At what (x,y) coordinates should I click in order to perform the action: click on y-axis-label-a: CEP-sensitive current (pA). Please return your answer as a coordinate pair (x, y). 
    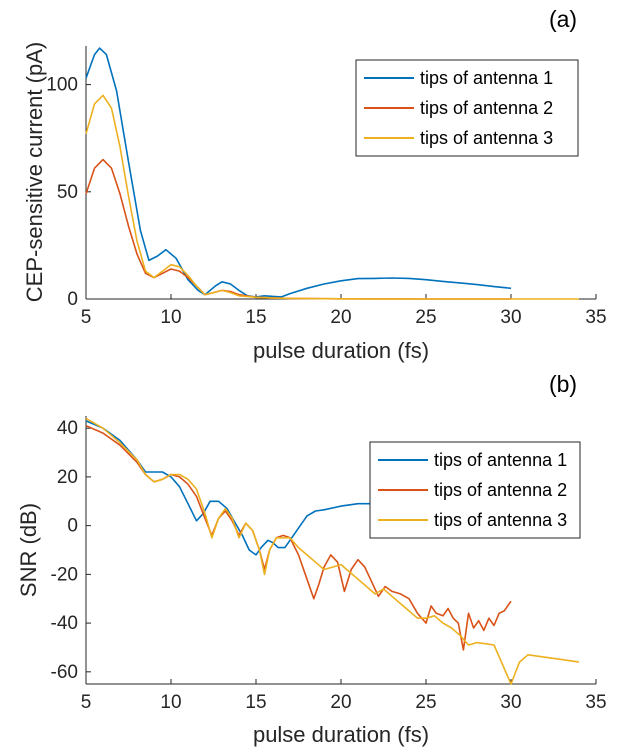
    Looking at the image, I should click on (34, 172).